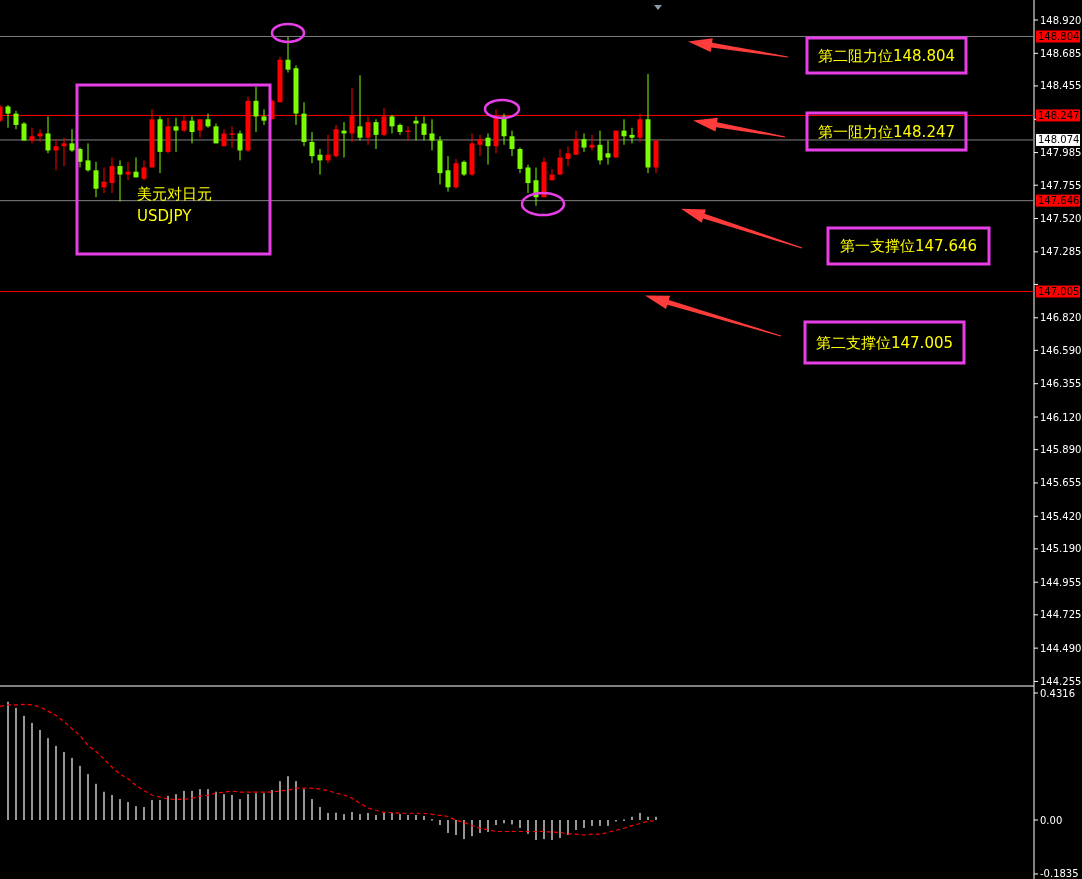 The height and width of the screenshot is (879, 1082). I want to click on annotation: 第二支撑位147.005, so click(884, 342).